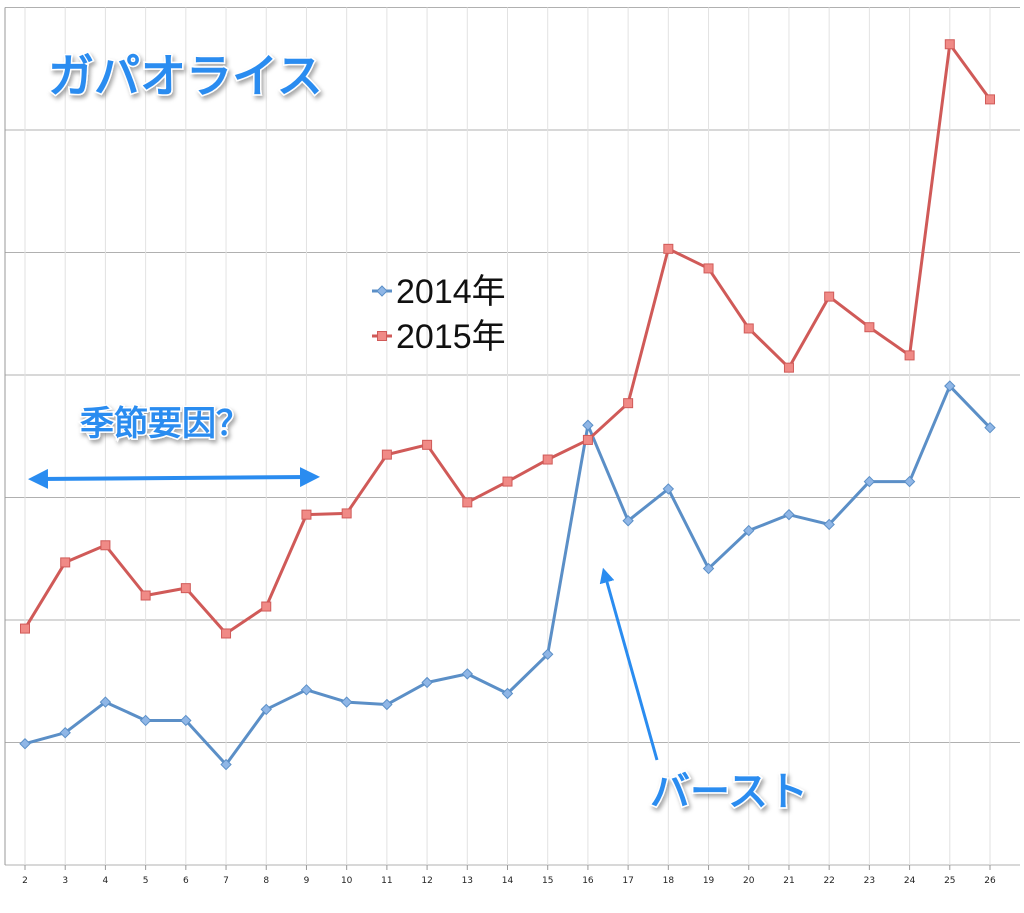  What do you see at coordinates (146, 881) in the screenshot?
I see `x-tick-label: 5` at bounding box center [146, 881].